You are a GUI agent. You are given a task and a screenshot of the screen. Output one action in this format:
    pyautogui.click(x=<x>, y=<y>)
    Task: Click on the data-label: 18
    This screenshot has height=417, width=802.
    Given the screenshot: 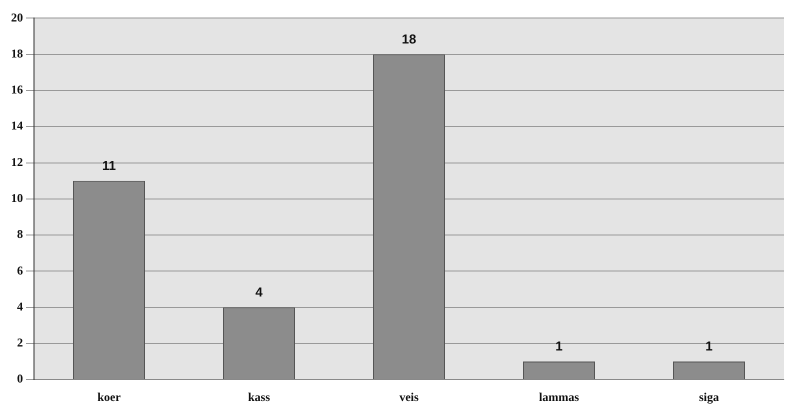 What is the action you would take?
    pyautogui.click(x=409, y=38)
    